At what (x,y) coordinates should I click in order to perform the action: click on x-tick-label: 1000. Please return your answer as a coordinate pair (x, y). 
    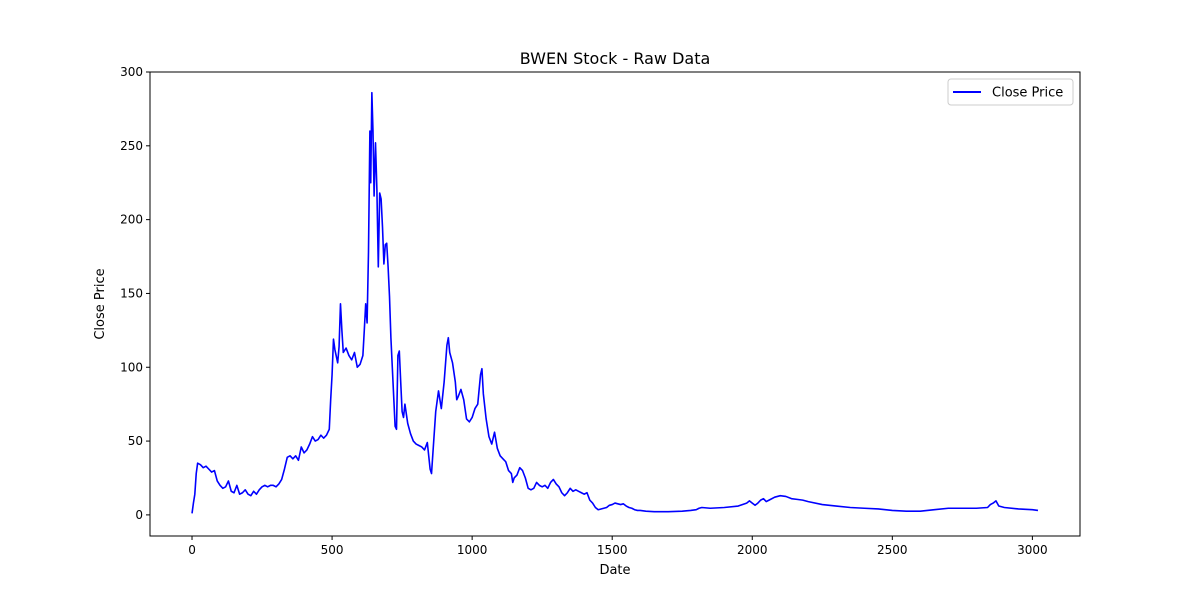
    Looking at the image, I should click on (472, 550).